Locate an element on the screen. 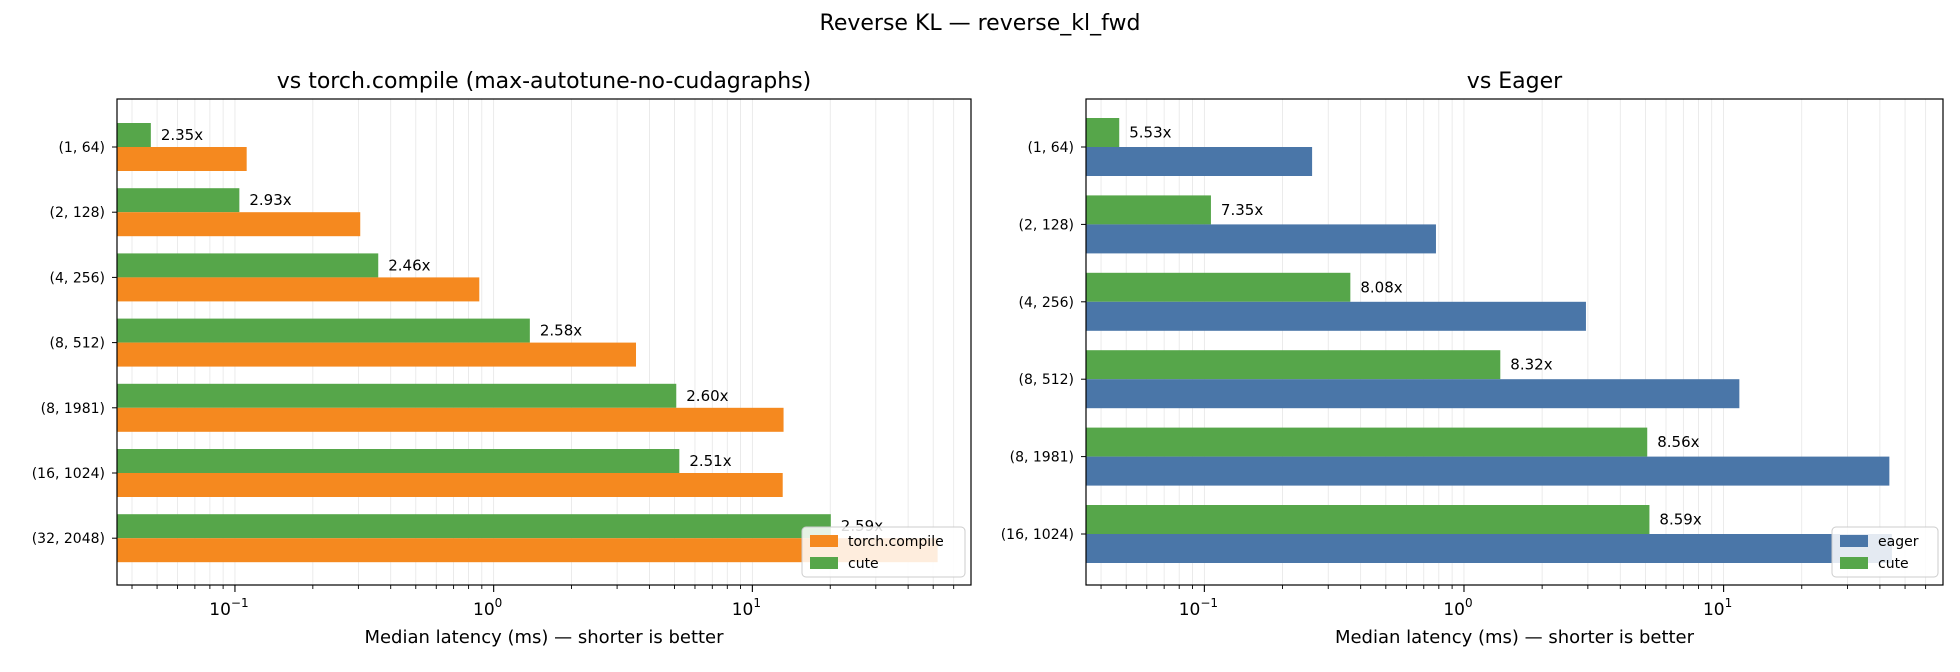 Image resolution: width=1960 pixels, height=672 pixels. legend-box is located at coordinates (883, 552).